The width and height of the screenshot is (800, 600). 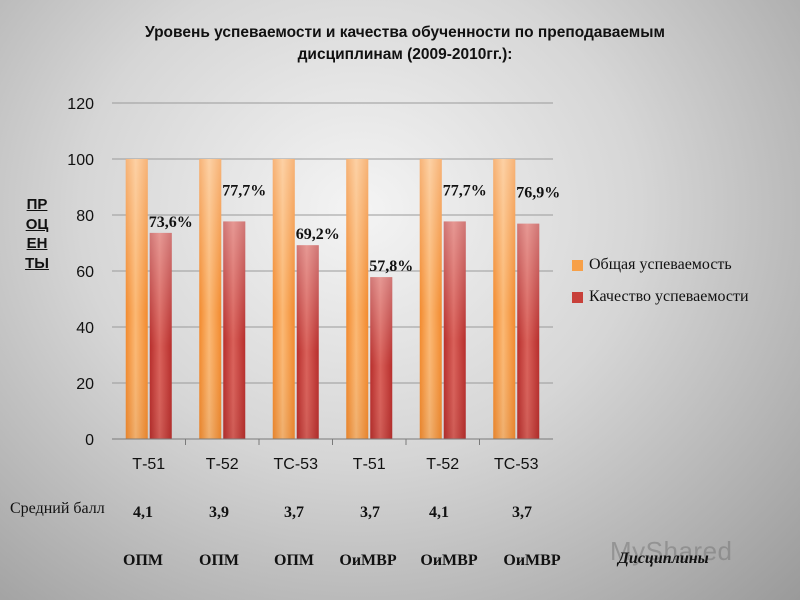 I want to click on watermark: MyShared, so click(x=671, y=551).